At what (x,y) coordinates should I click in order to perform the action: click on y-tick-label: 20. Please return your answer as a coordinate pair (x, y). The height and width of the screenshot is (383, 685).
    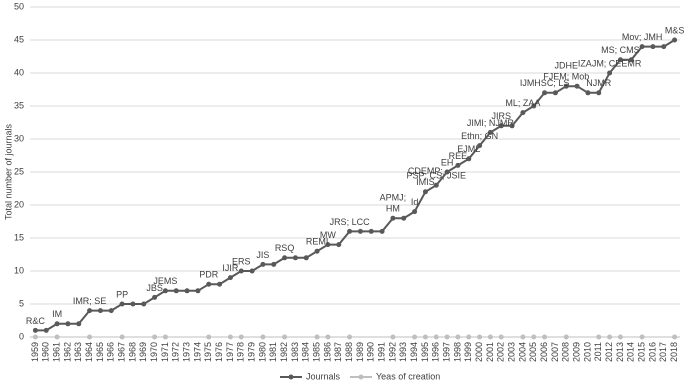
    Looking at the image, I should click on (19, 204).